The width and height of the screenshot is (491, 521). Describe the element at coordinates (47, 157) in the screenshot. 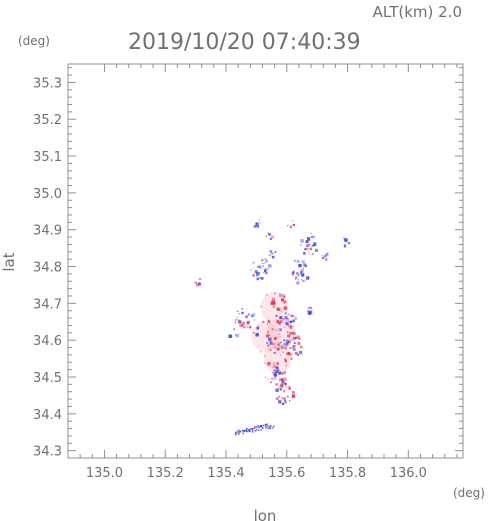

I see `y-tick-label: 35.1` at that location.